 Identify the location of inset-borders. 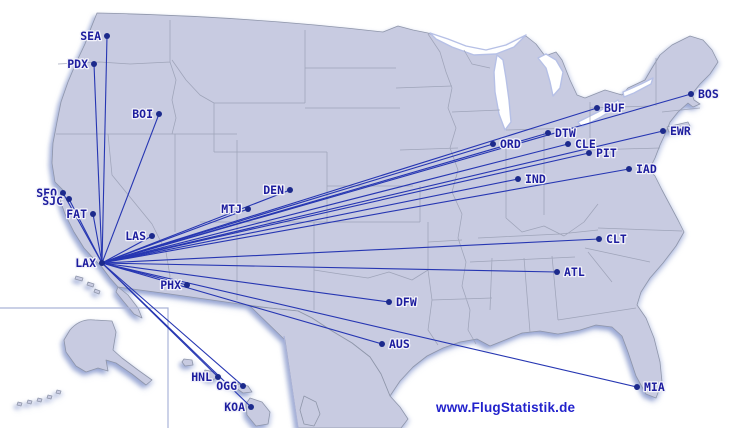
(149, 367).